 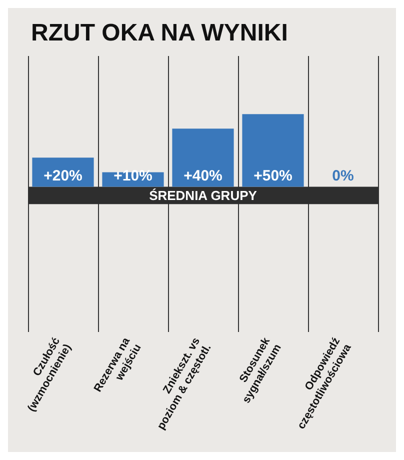 What do you see at coordinates (203, 176) in the screenshot?
I see `data-label: +40%` at bounding box center [203, 176].